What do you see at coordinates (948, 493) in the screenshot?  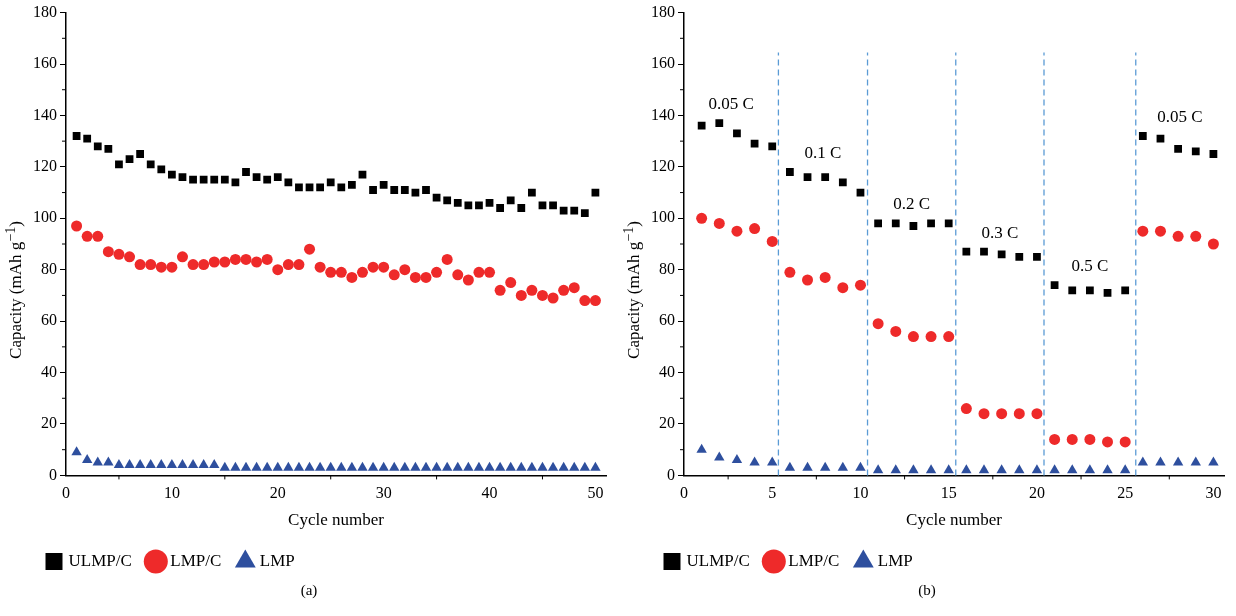 I see `x-tick-label: 15` at bounding box center [948, 493].